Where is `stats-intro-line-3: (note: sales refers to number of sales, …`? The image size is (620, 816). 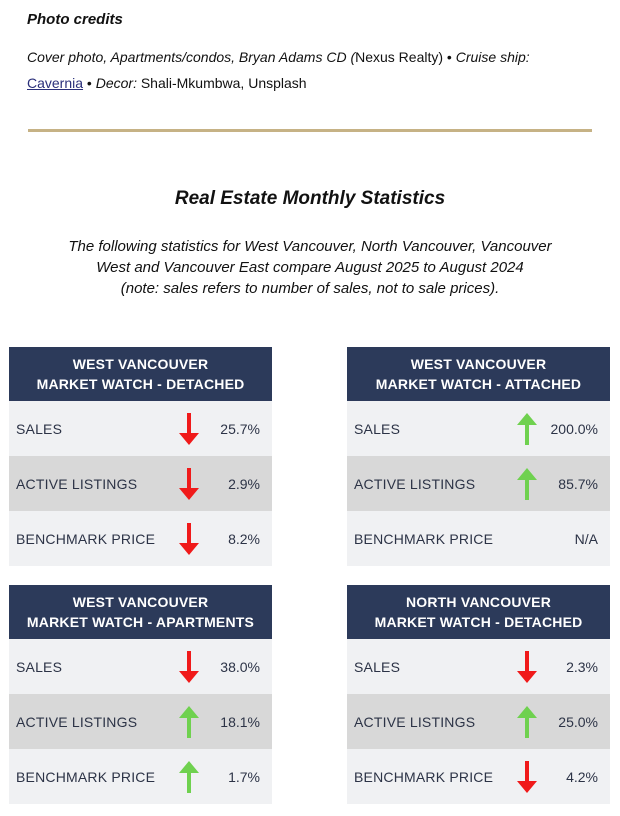
stats-intro-line-3: (note: sales refers to number of sales, … is located at coordinates (310, 288).